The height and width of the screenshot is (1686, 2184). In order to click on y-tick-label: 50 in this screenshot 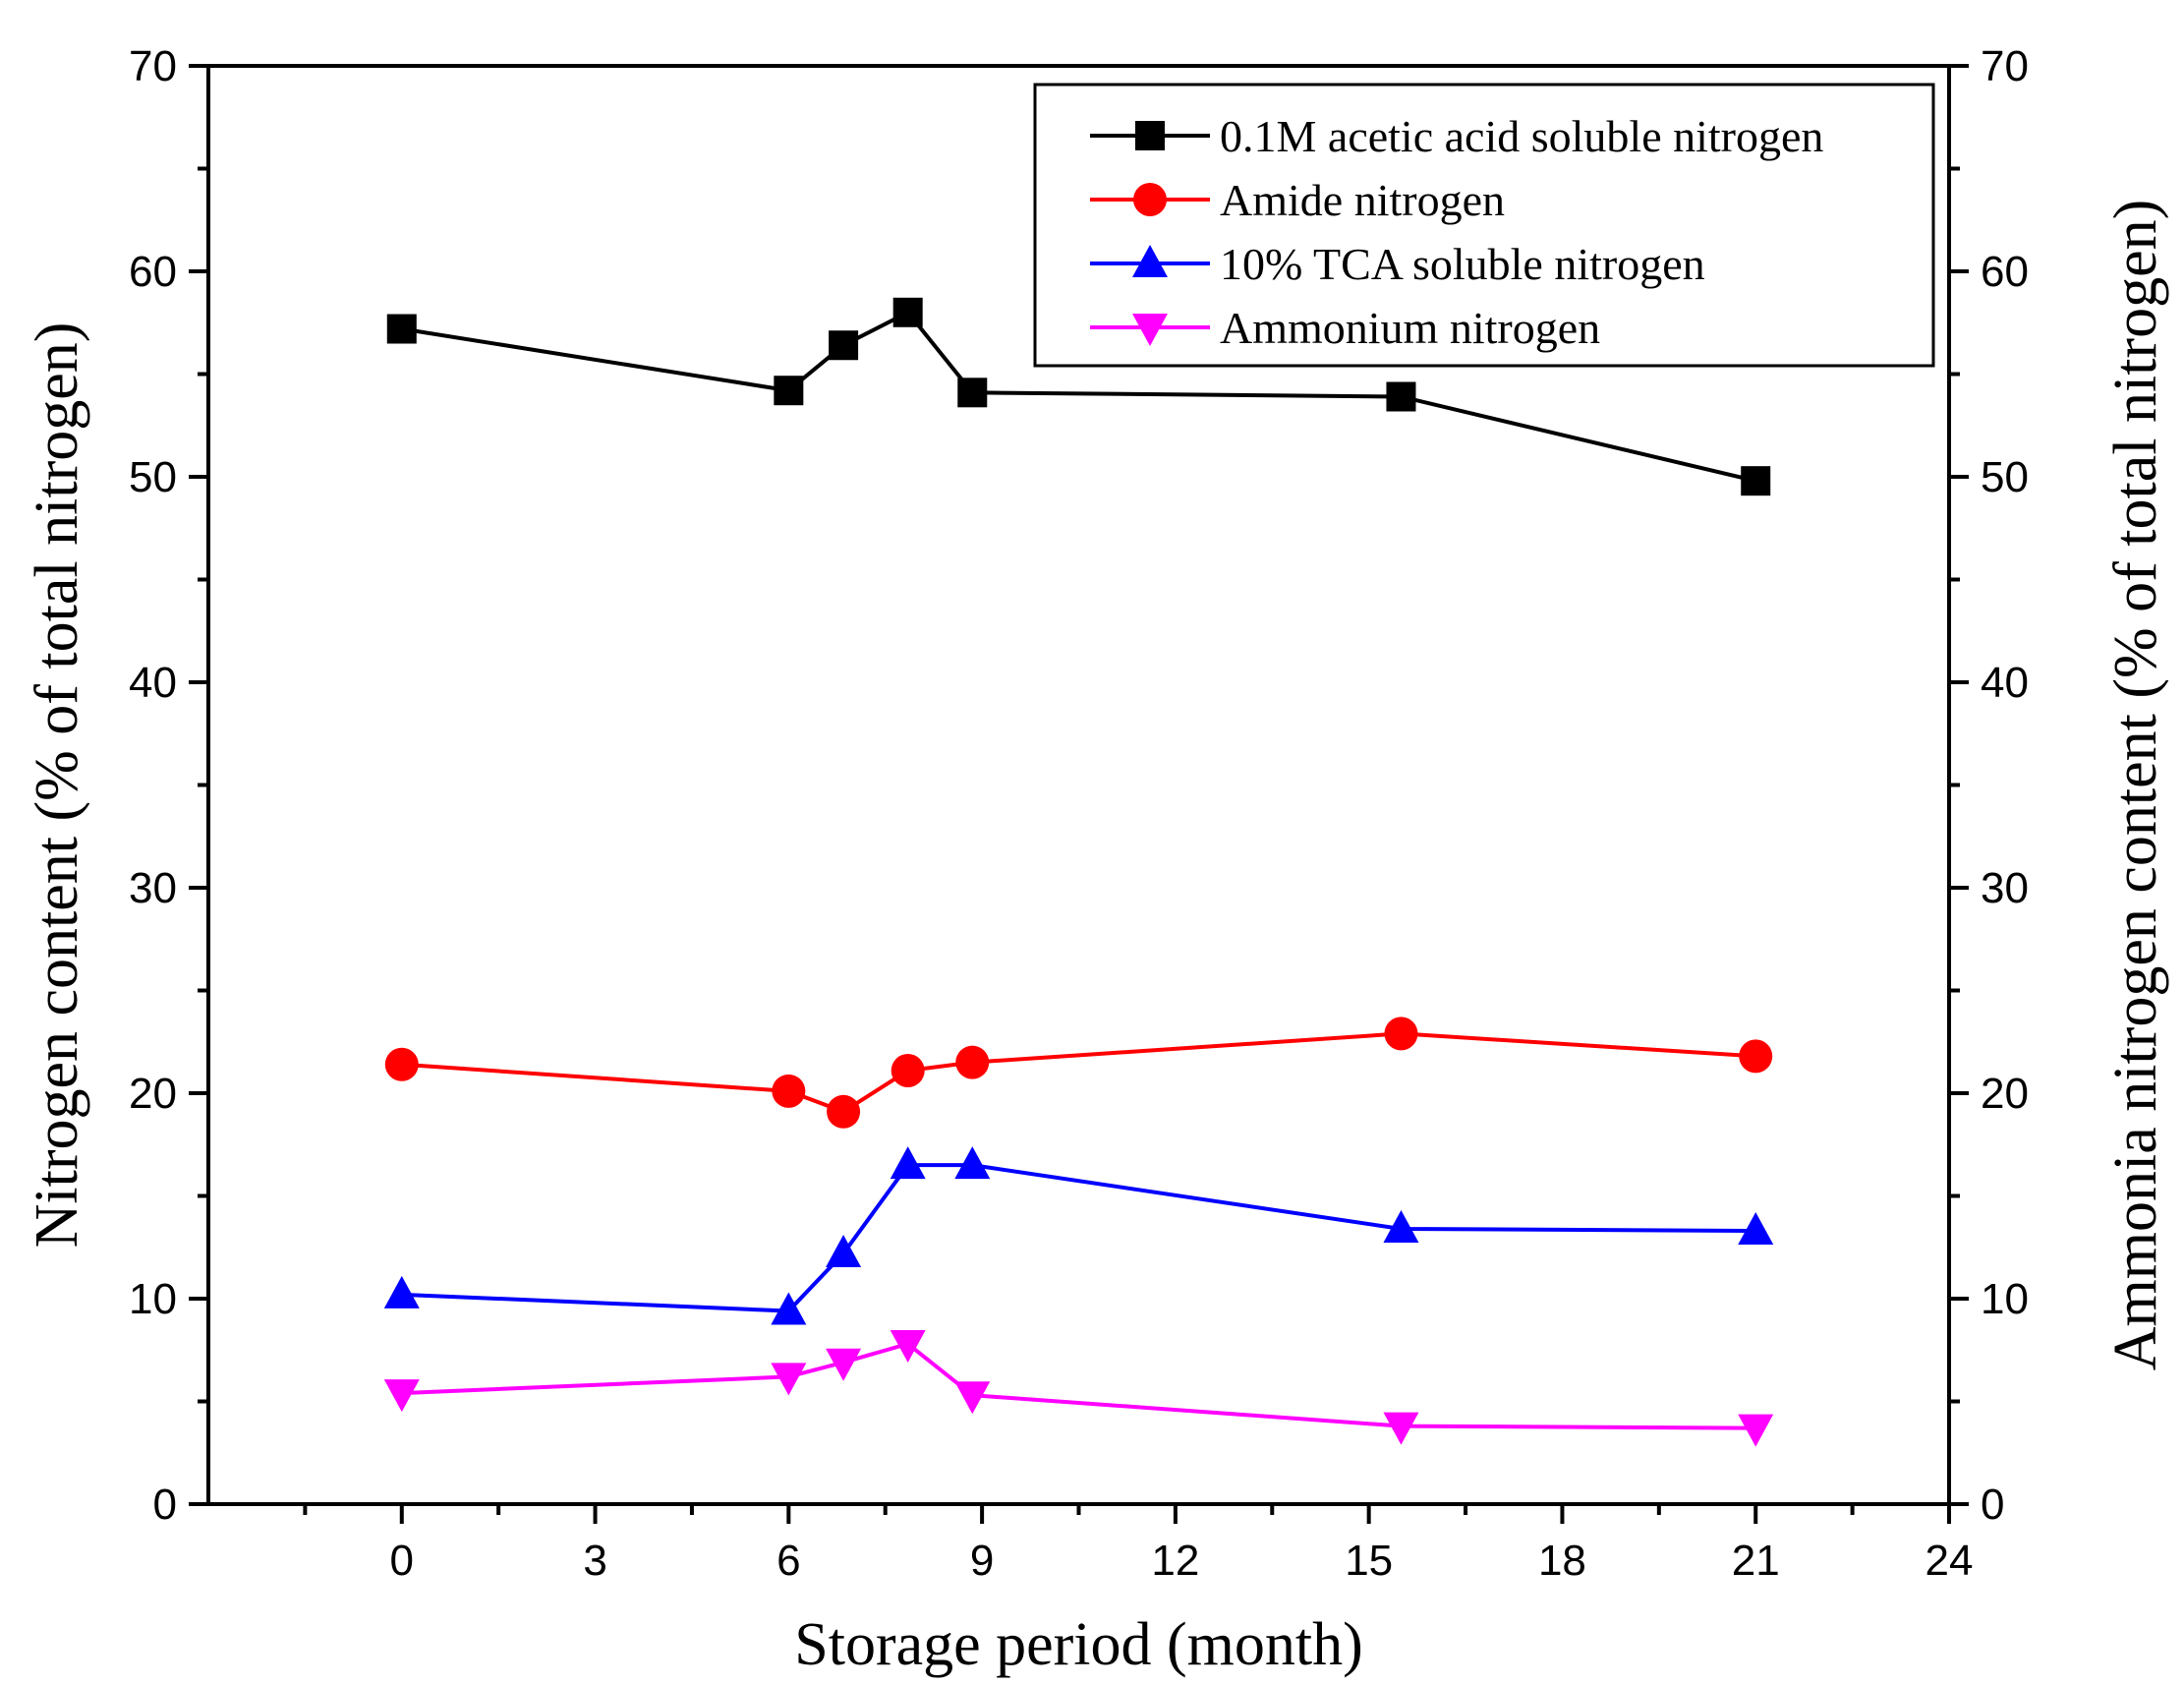, I will do `click(153, 477)`.